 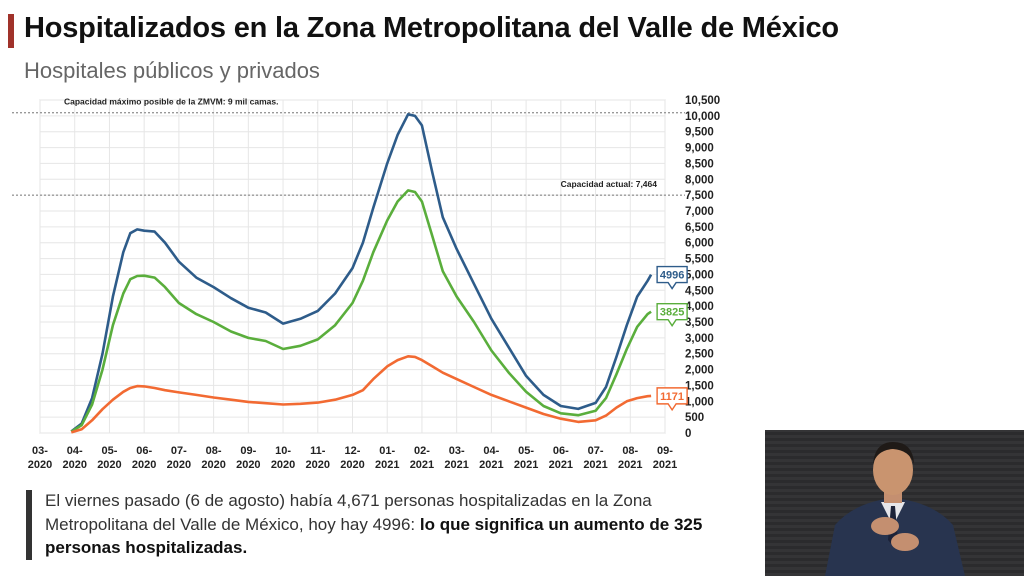 I want to click on y-tick-label: 6,000, so click(x=699, y=244).